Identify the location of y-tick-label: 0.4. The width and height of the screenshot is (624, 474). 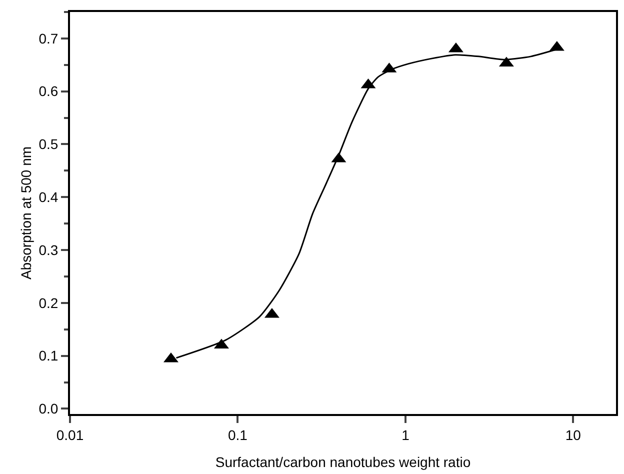
(48, 197).